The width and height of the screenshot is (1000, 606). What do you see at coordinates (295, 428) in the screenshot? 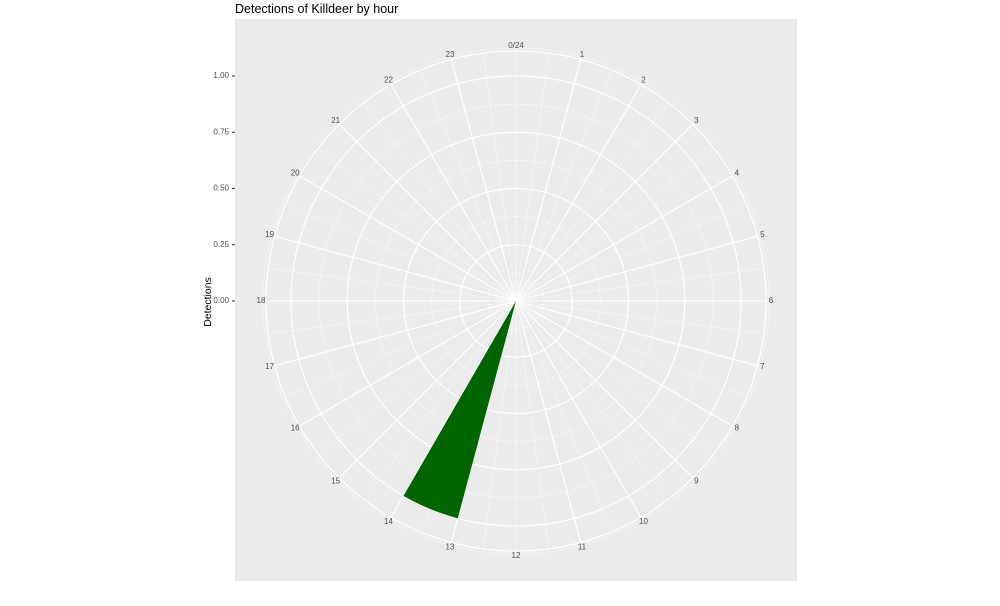
I see `hour-label: 16` at bounding box center [295, 428].